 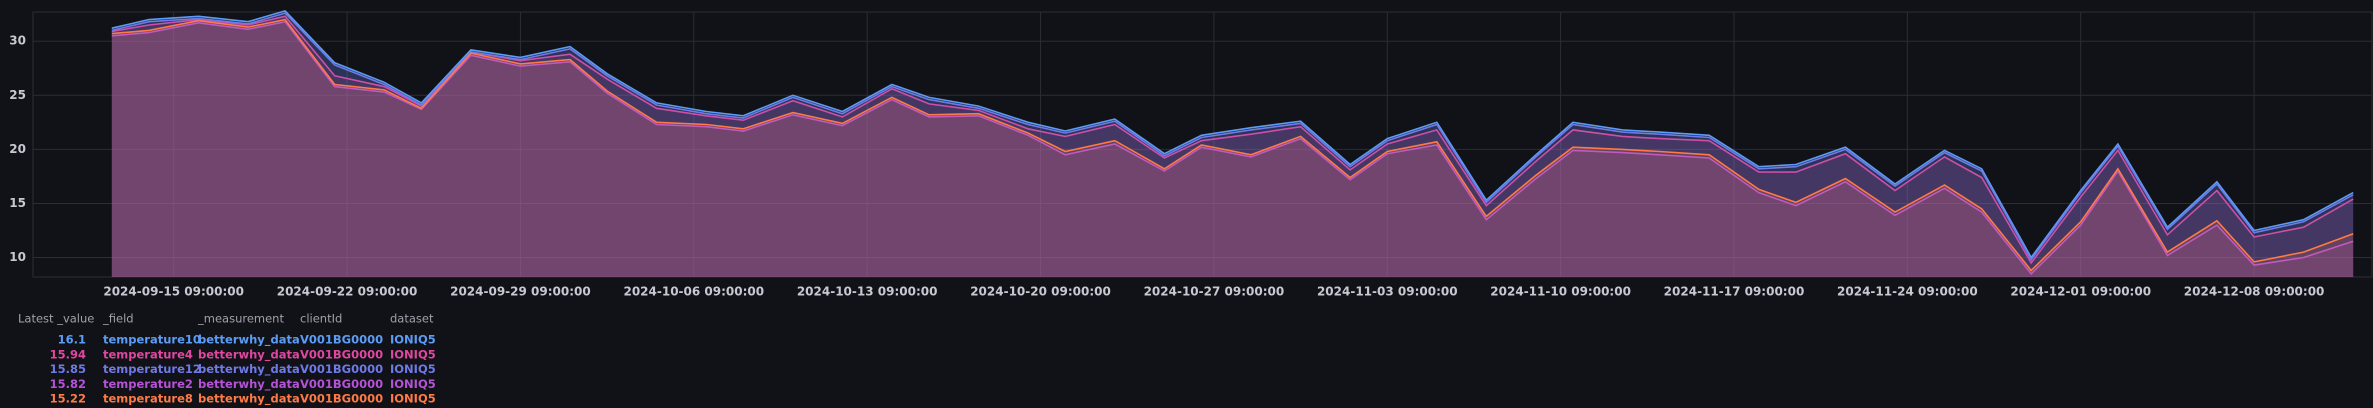 I want to click on y-tick-label: 10, so click(x=17, y=257).